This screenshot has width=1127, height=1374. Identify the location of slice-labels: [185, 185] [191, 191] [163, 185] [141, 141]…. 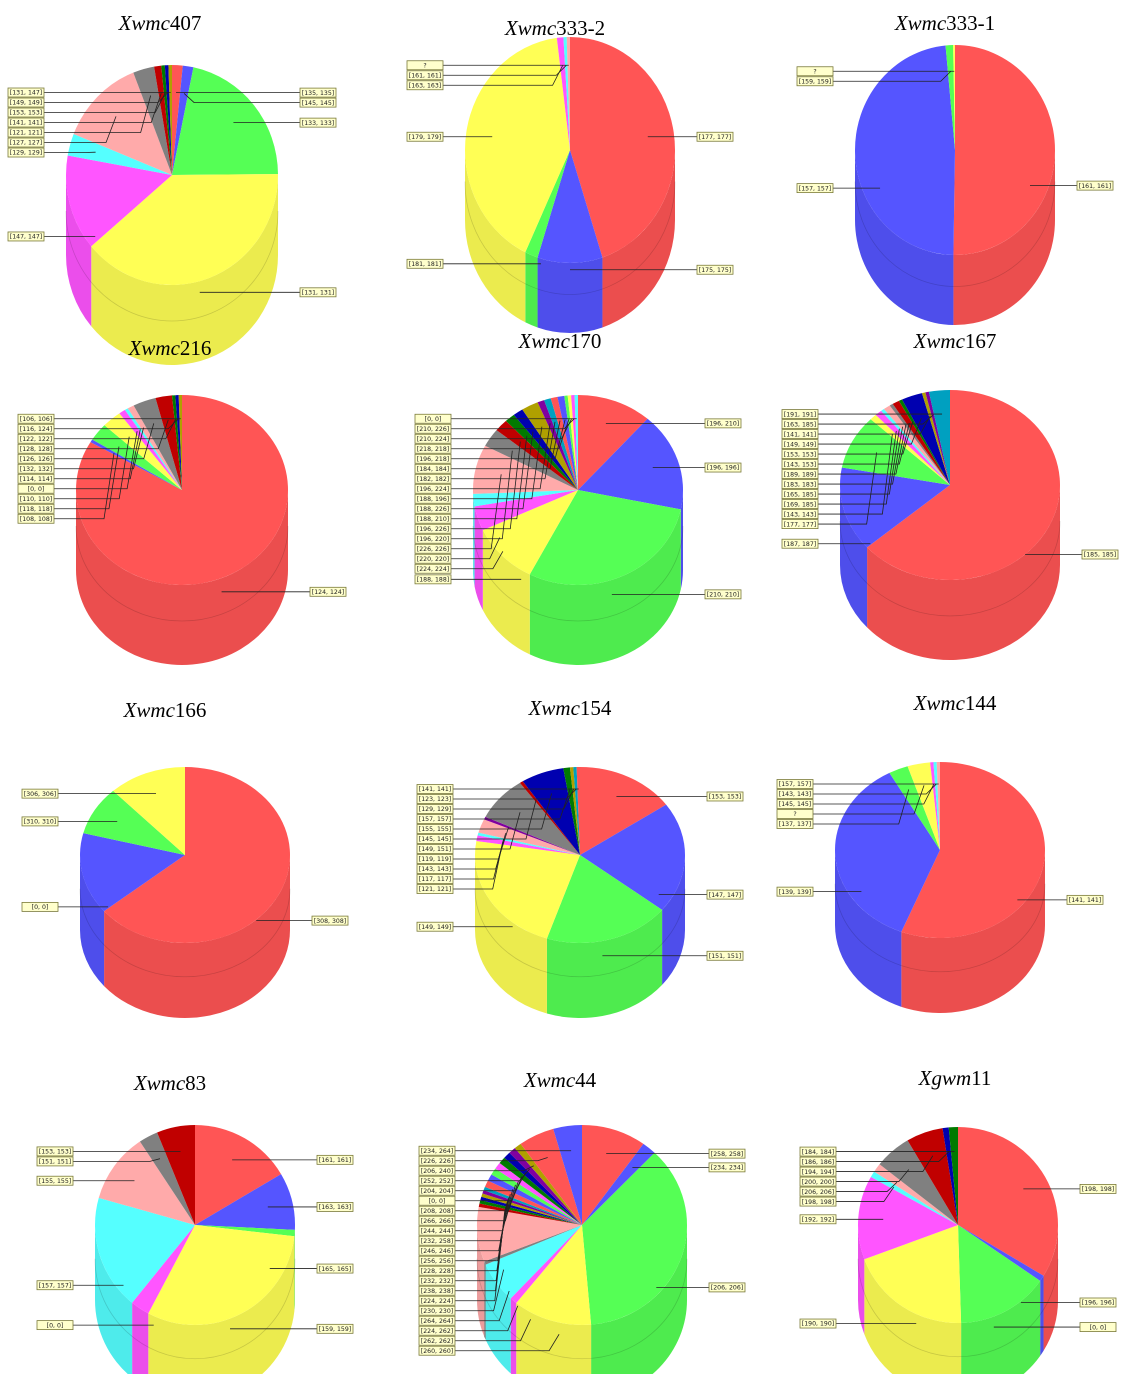
(950, 484).